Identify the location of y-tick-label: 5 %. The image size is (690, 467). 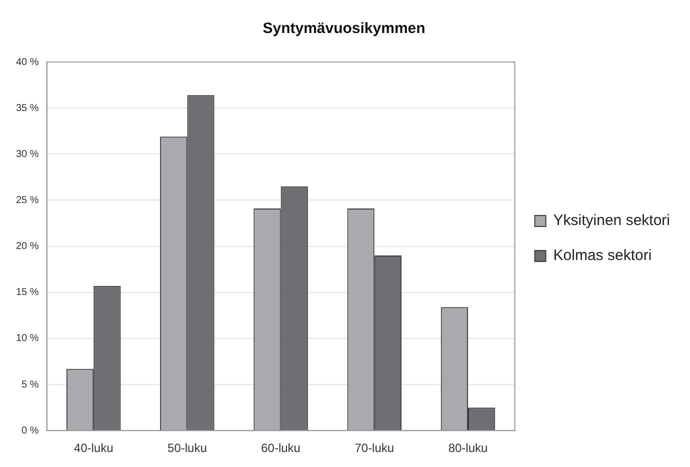
(30, 384).